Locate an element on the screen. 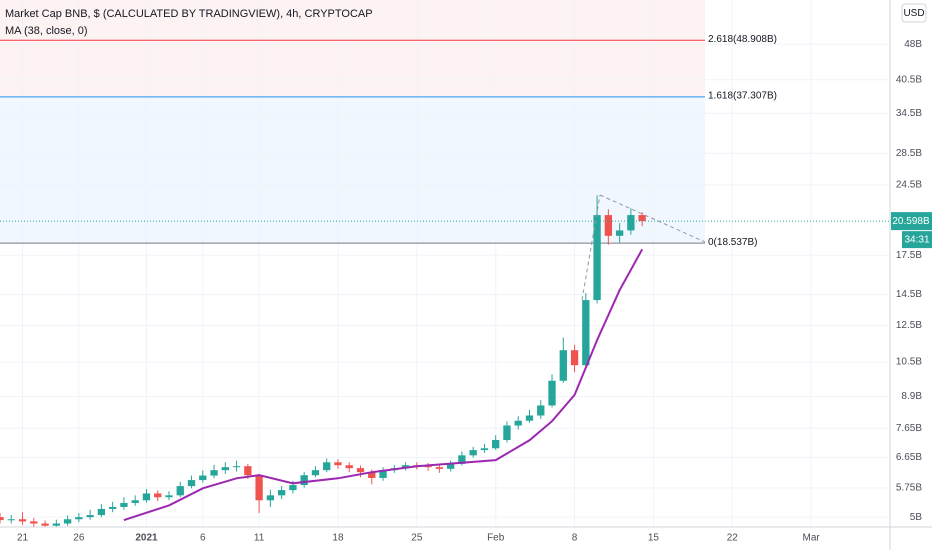  x-tick-label: 2021 is located at coordinates (146, 538).